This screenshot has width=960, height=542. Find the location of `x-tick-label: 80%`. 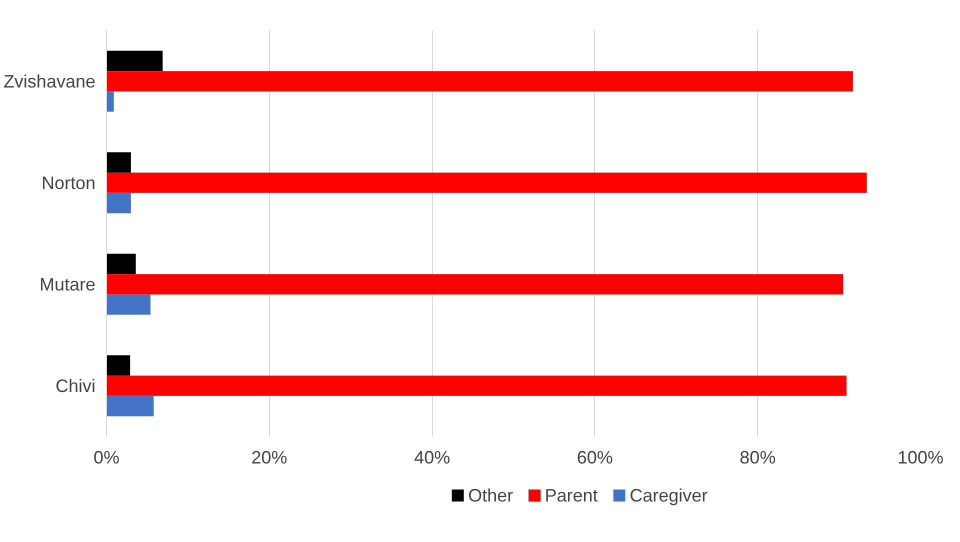

x-tick-label: 80% is located at coordinates (758, 458).